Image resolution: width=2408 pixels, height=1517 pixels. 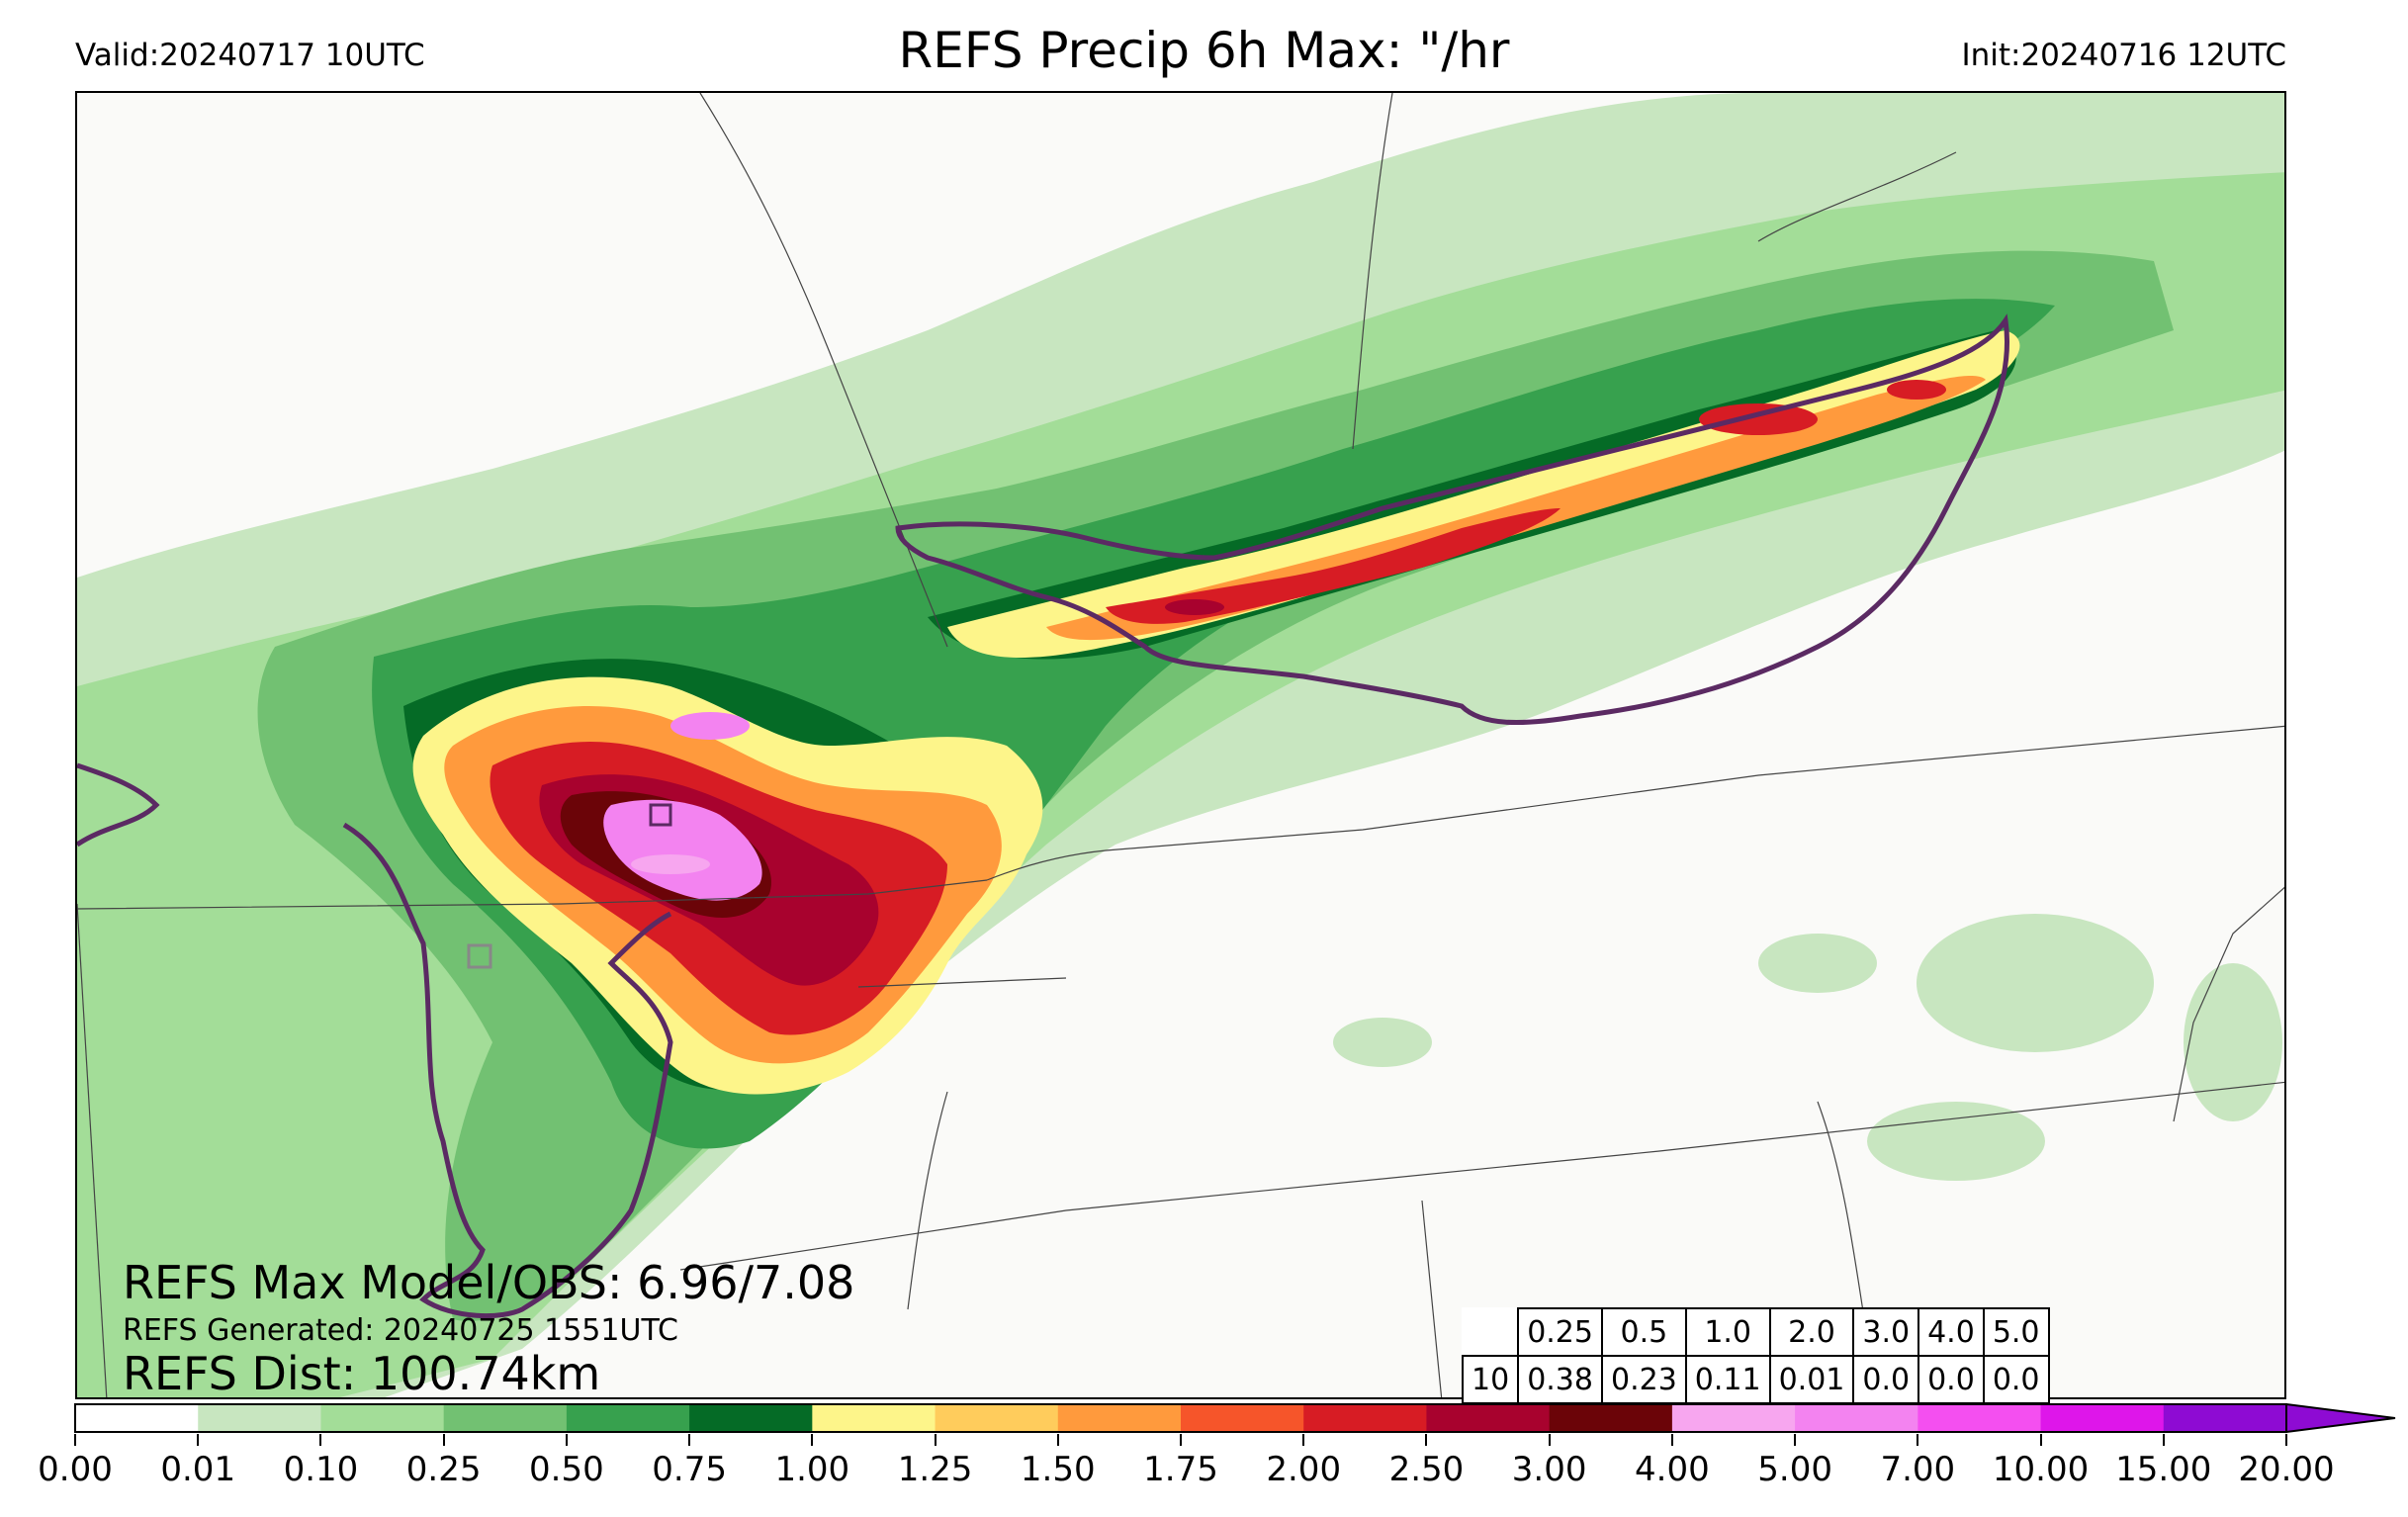 I want to click on value-cell: 0.38, so click(x=1560, y=1379).